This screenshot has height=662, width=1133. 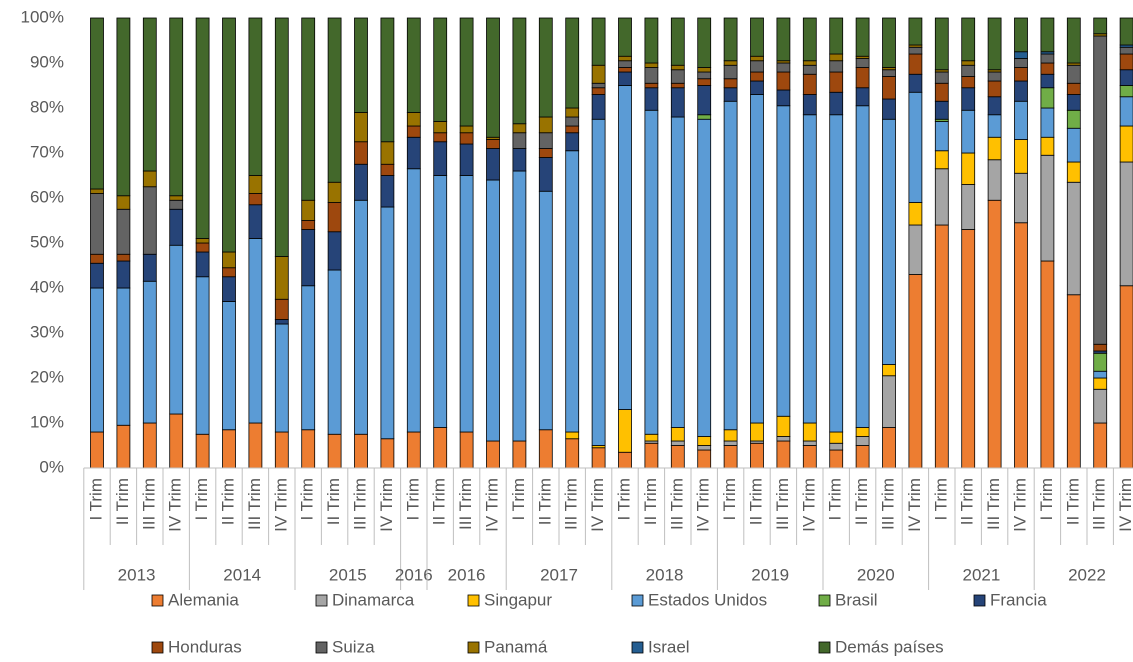 I want to click on legend-label: Estados Unidos, so click(x=707, y=599).